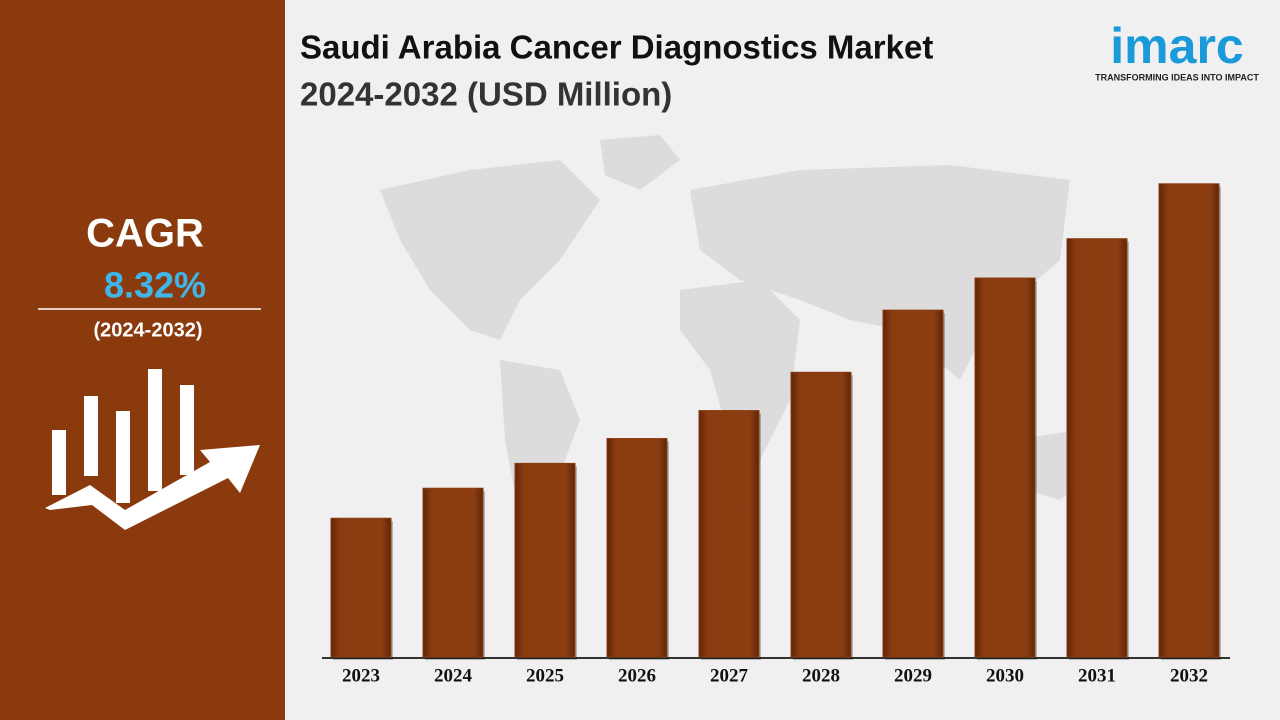  Describe the element at coordinates (913, 675) in the screenshot. I see `x-tick-label: 2029` at that location.